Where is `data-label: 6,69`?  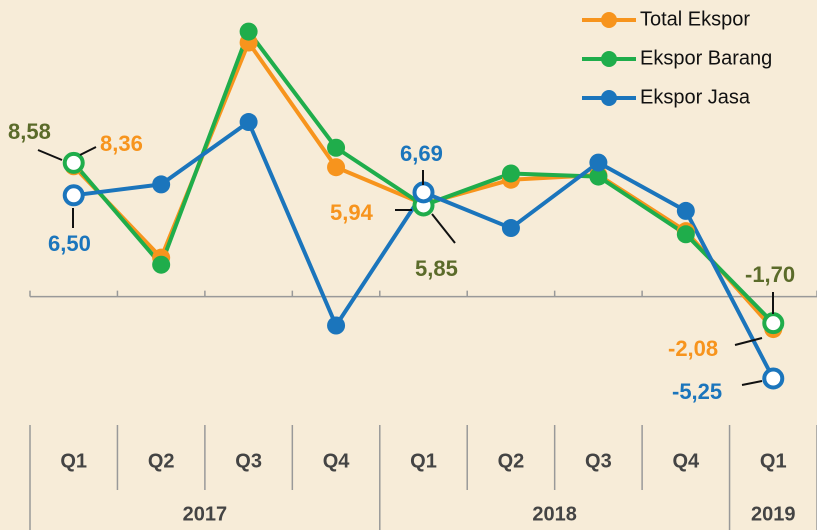
data-label: 6,69 is located at coordinates (421, 153).